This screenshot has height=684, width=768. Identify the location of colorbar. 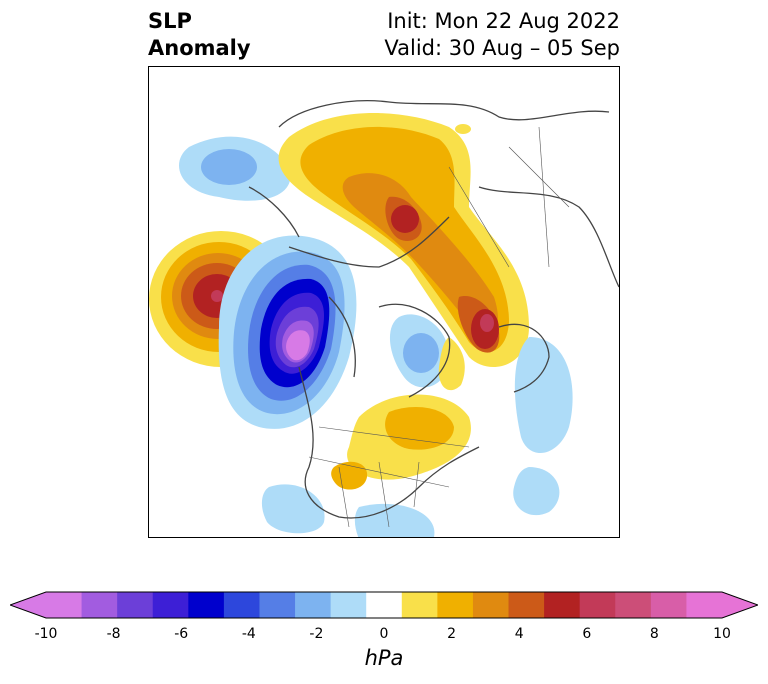
(384, 605).